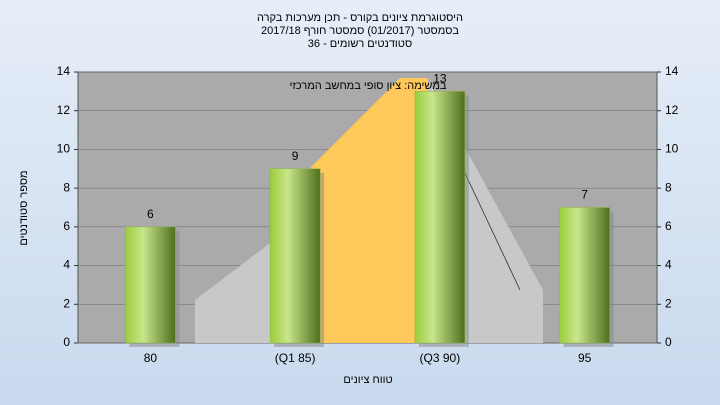 The image size is (720, 405). I want to click on y2-tick-label: 2, so click(668, 303).